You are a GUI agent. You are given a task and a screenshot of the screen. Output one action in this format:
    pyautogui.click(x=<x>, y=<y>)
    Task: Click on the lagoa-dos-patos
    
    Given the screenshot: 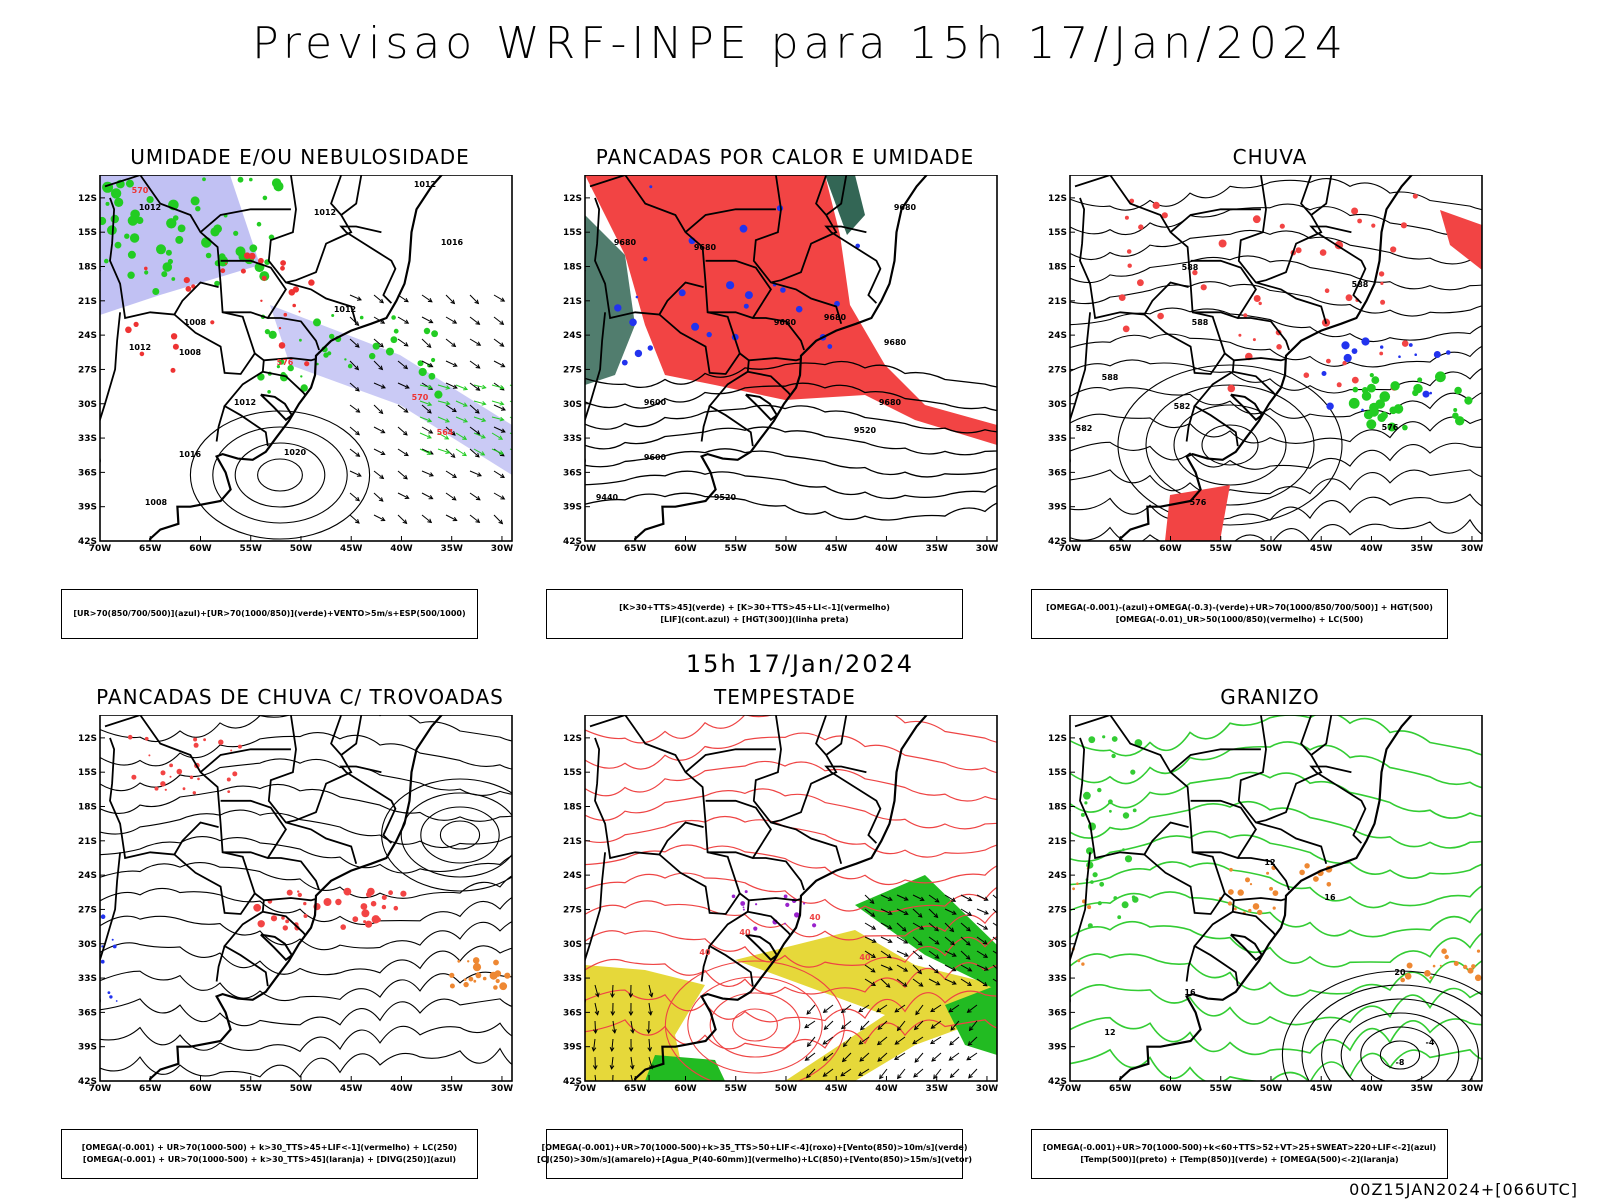 What is the action you would take?
    pyautogui.click(x=762, y=407)
    